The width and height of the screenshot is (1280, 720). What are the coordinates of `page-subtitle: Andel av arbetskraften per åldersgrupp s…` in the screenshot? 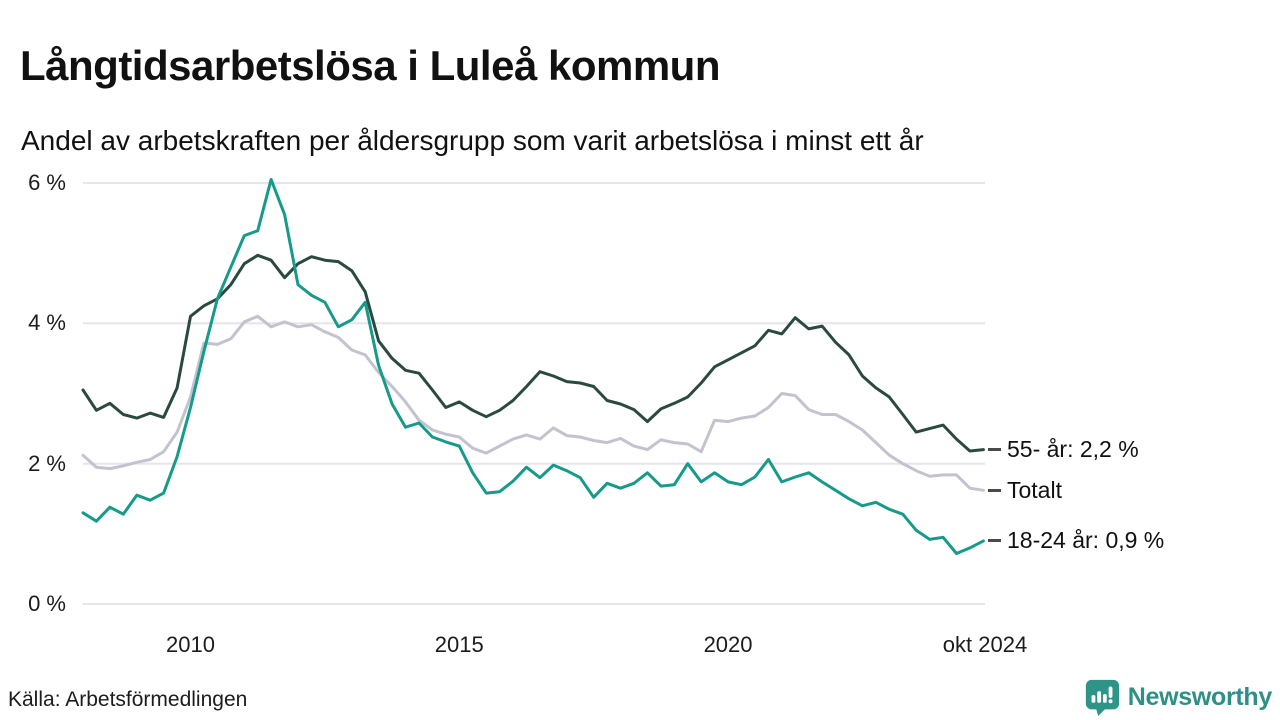 It's located at (472, 140).